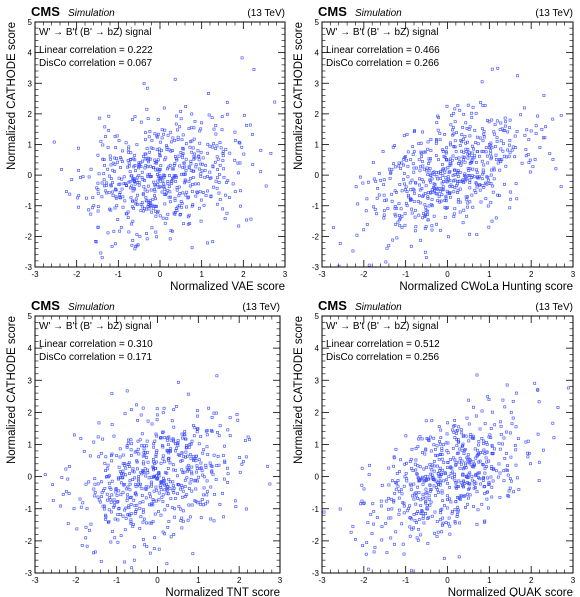 This screenshot has width=580, height=597. Describe the element at coordinates (243, 274) in the screenshot. I see `x-tick-label: 2` at that location.